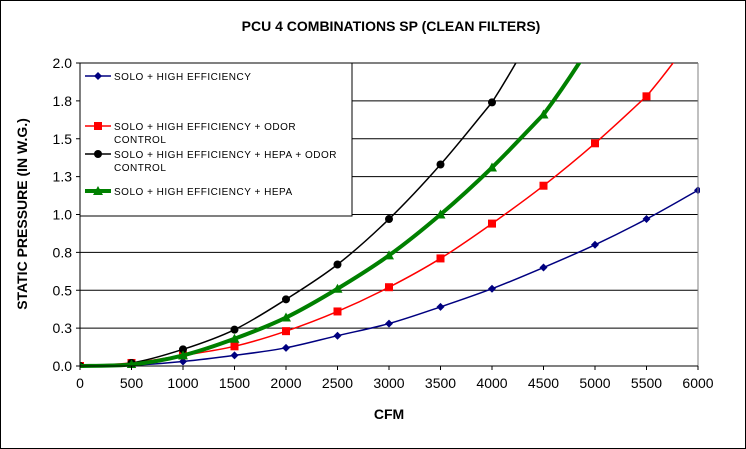  Describe the element at coordinates (63, 328) in the screenshot. I see `y-tick-label: 0.3` at that location.